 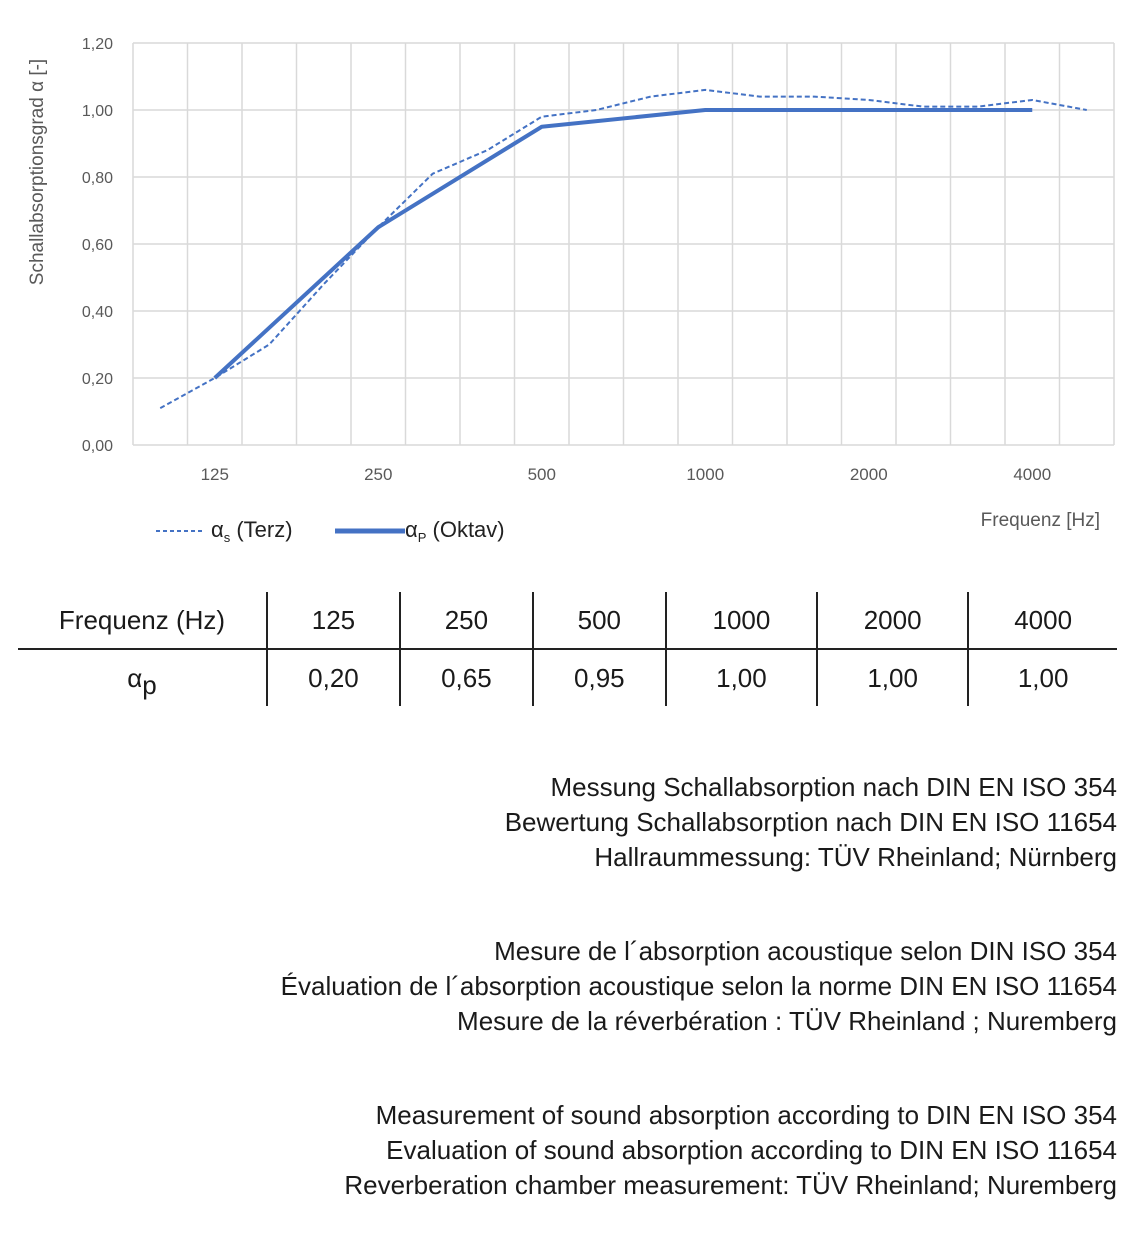 I want to click on x-tick-label: 1000, so click(x=705, y=474).